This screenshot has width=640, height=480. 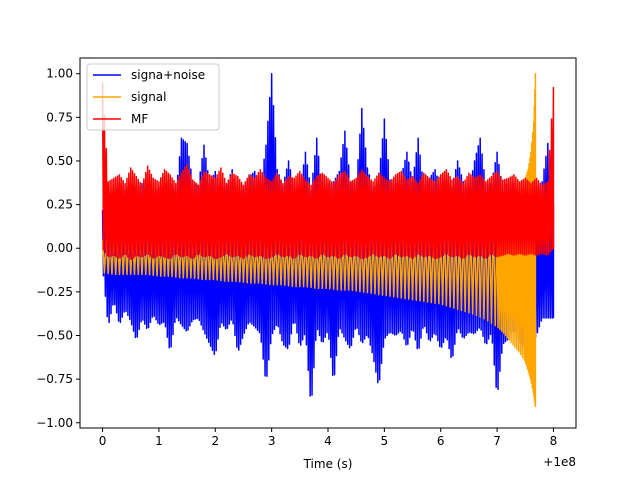 I want to click on legend-box, so click(x=153, y=97).